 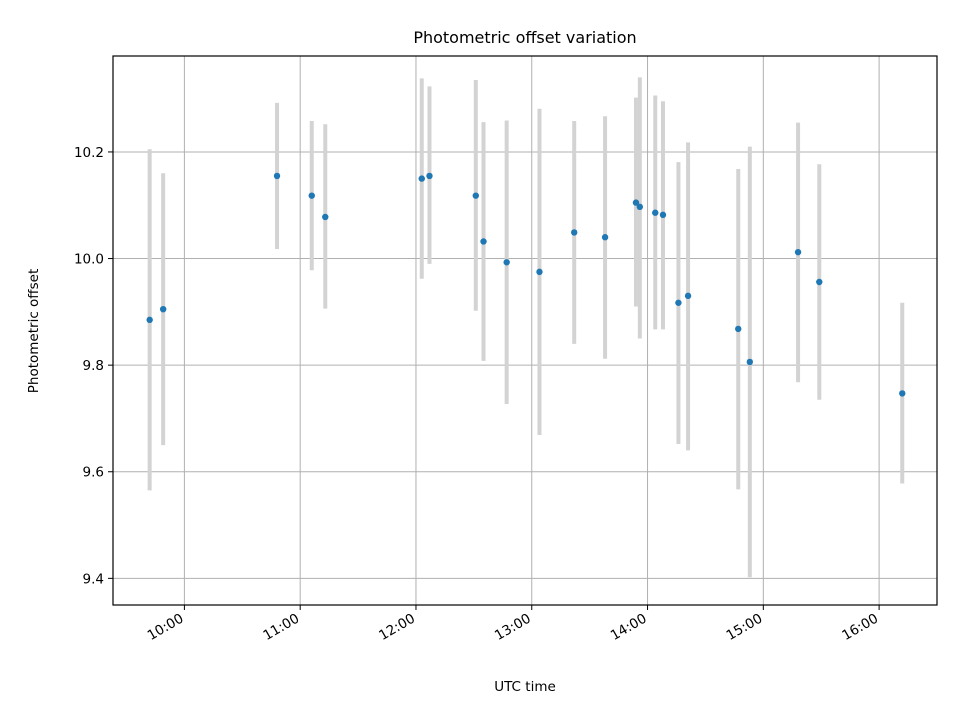 I want to click on y-axis-label: Photometric offset, so click(x=34, y=331).